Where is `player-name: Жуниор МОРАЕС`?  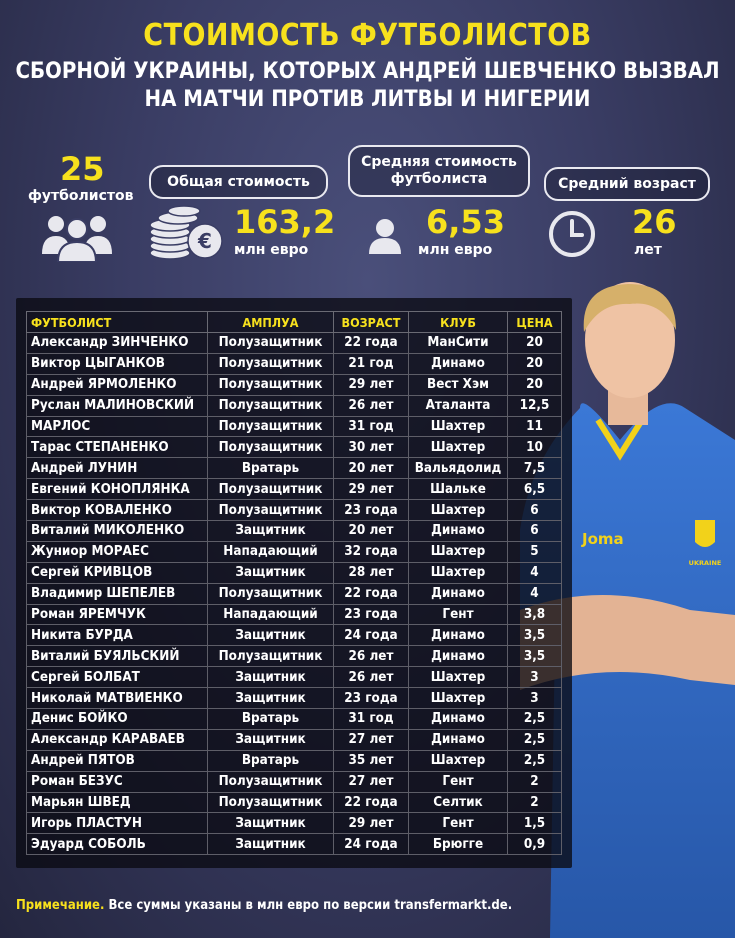
player-name: Жуниор МОРАЕС is located at coordinates (117, 551).